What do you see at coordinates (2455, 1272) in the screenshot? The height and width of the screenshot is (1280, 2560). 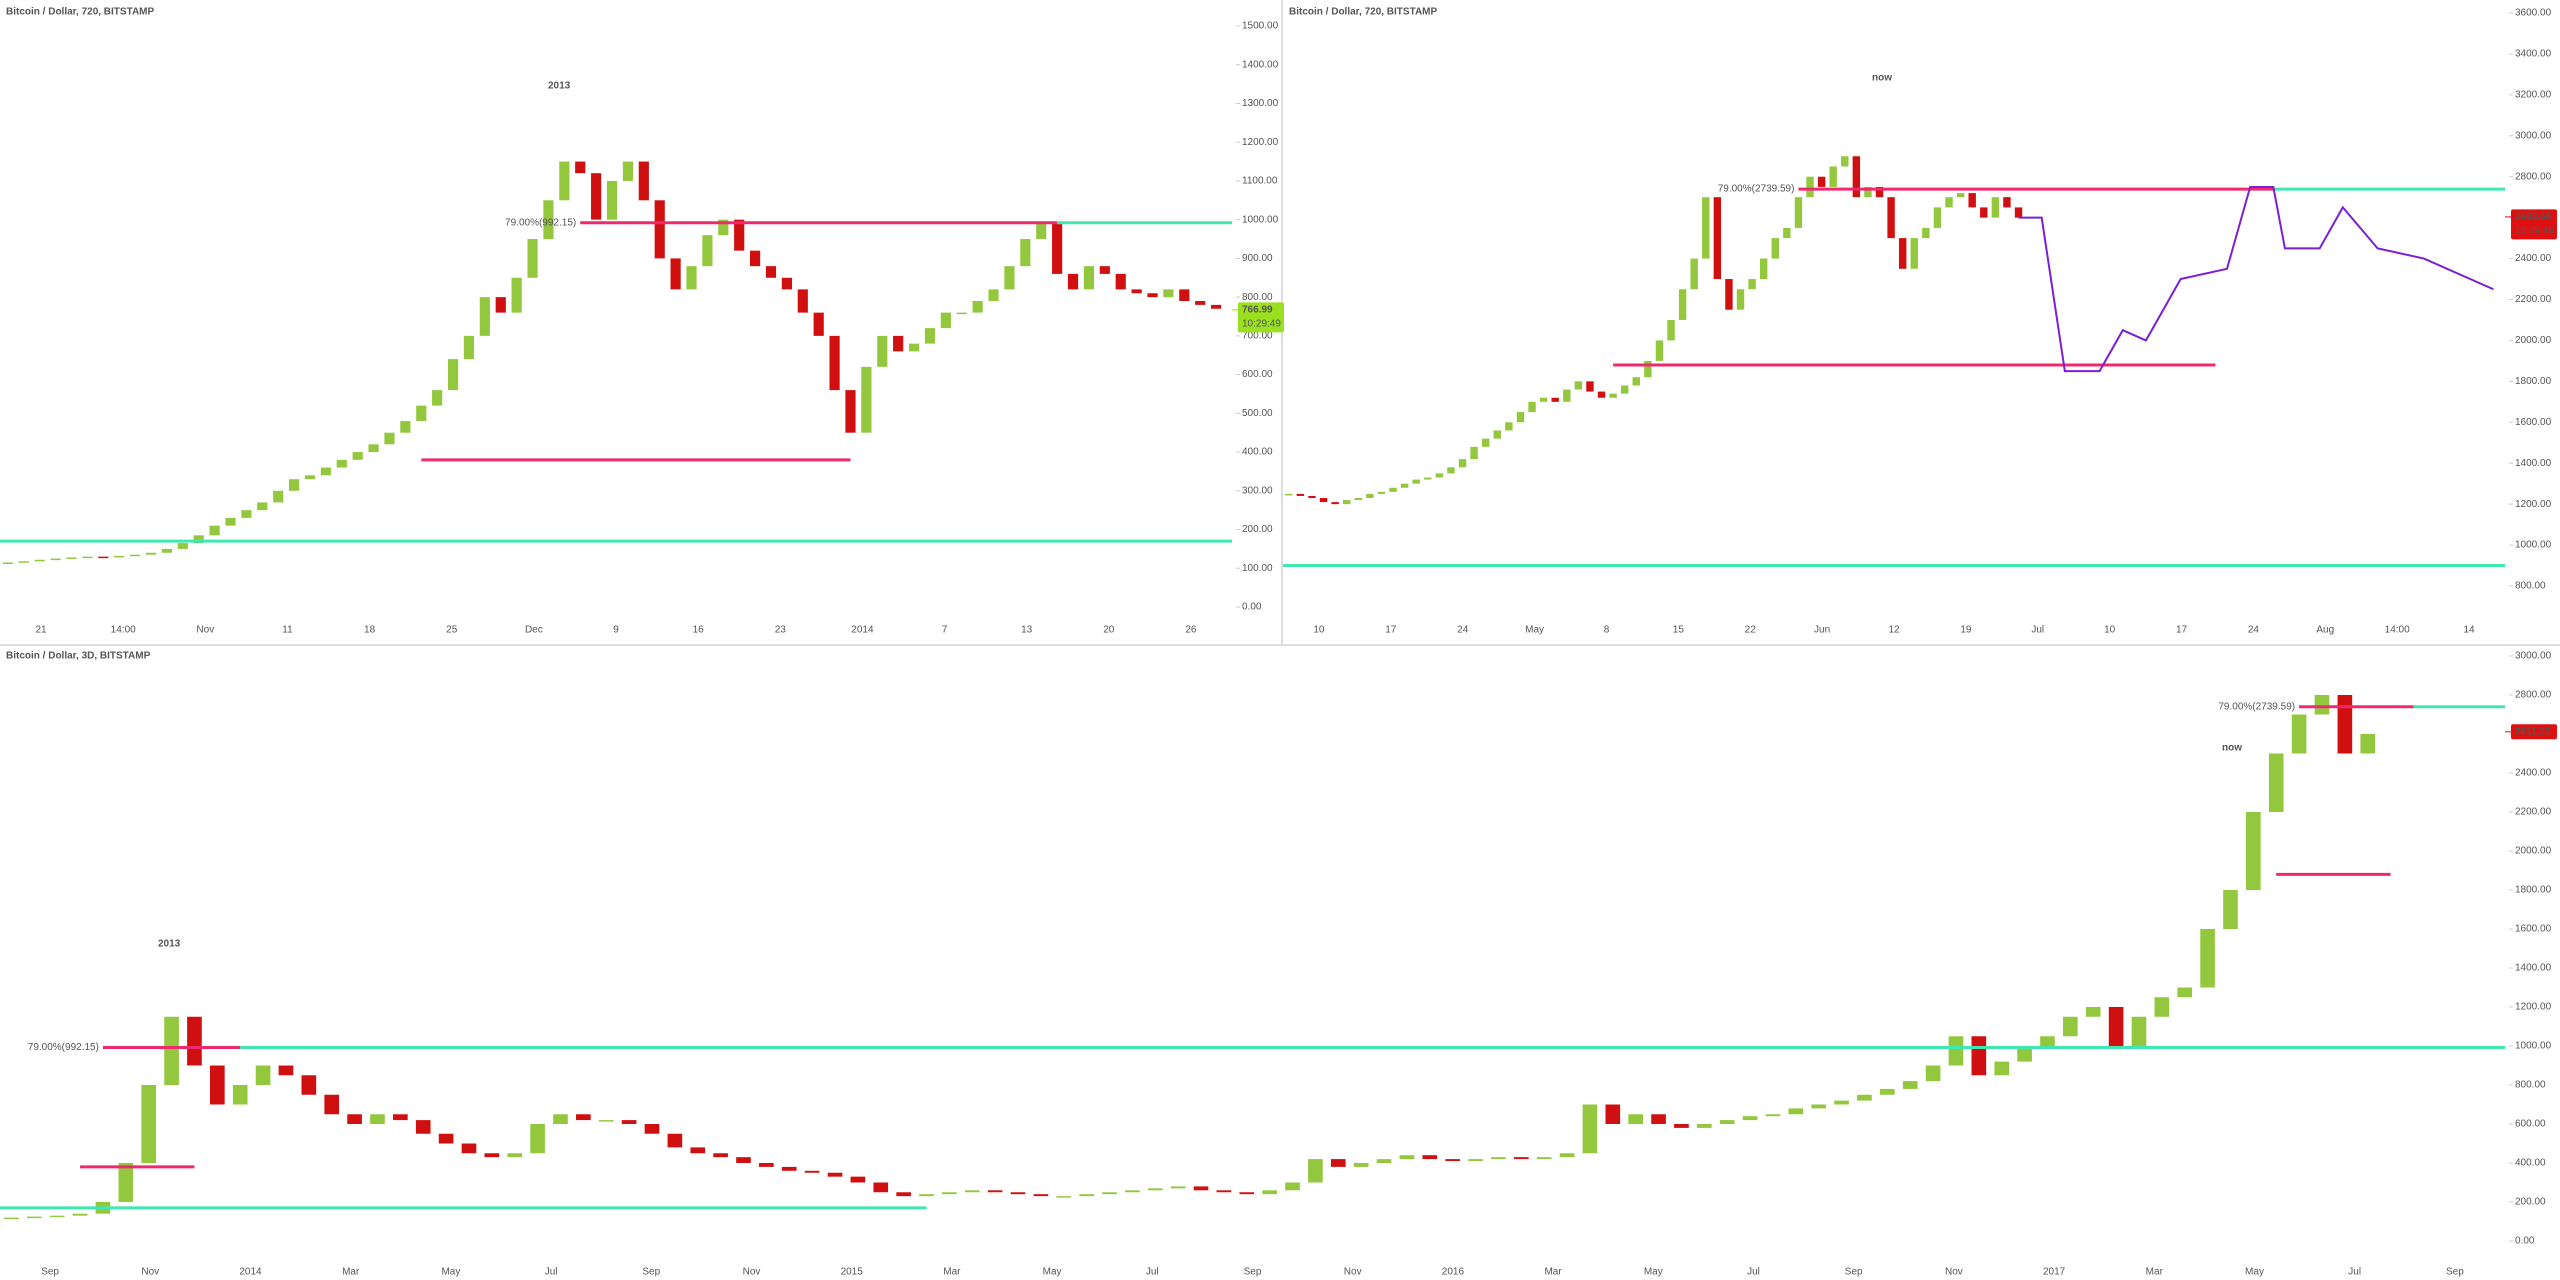 I see `x-tick-label: Sep` at bounding box center [2455, 1272].